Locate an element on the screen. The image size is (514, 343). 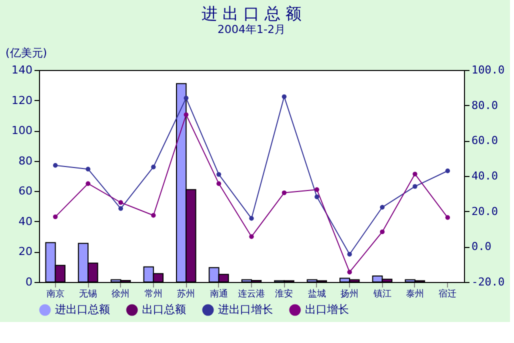
y2-tick-label: 20.0 is located at coordinates (485, 211).